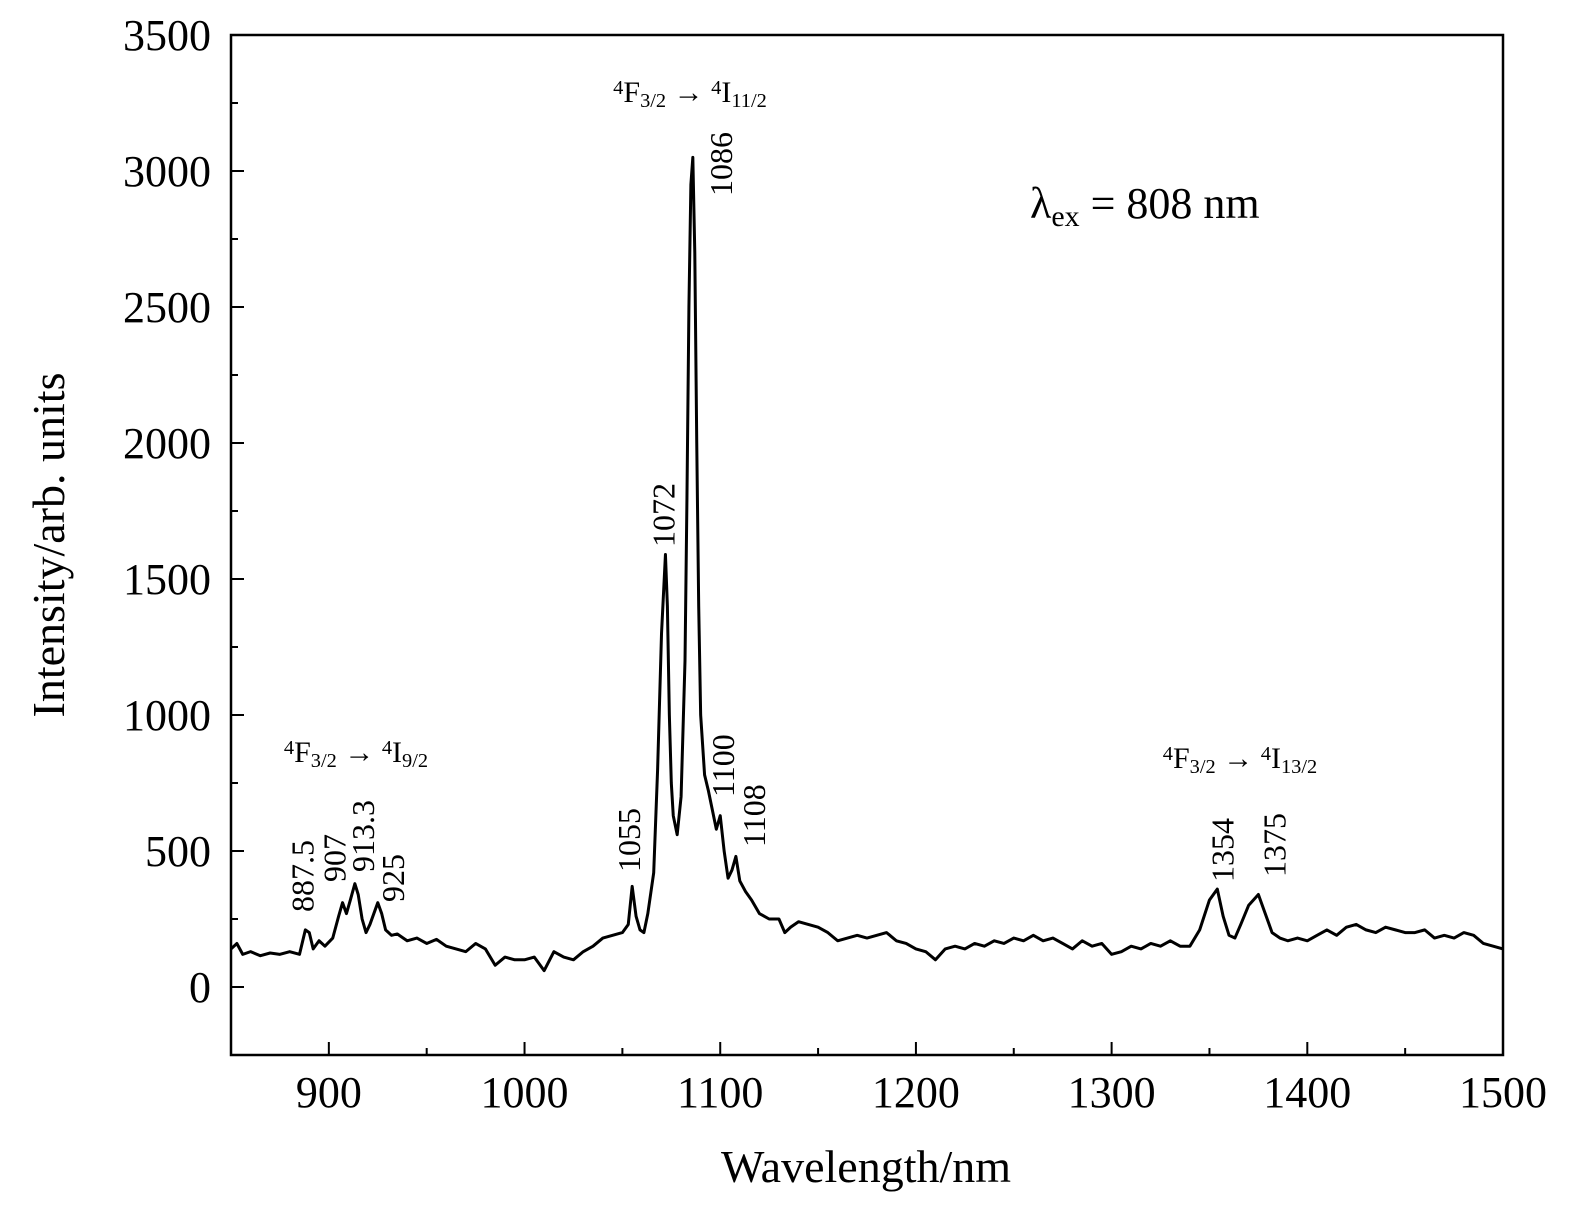 The width and height of the screenshot is (1575, 1211). Describe the element at coordinates (1170, 203) in the screenshot. I see `annotation-part: = 808 nm` at that location.